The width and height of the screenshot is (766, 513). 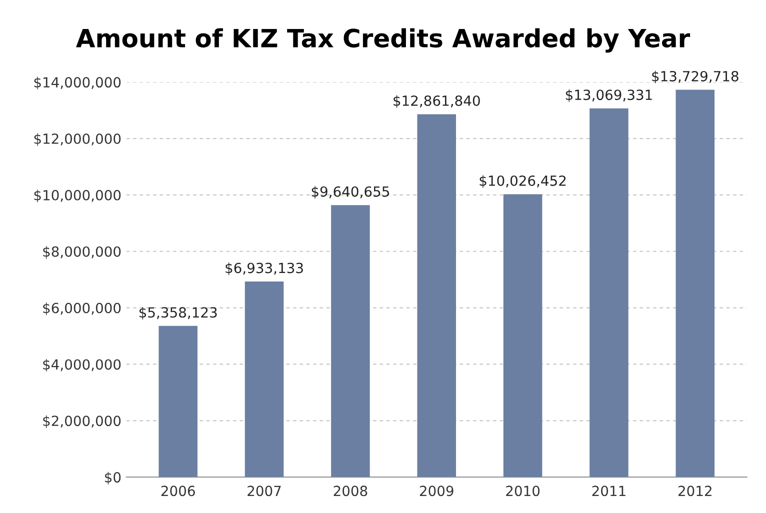 What do you see at coordinates (264, 491) in the screenshot?
I see `x-tick-label: 2007` at bounding box center [264, 491].